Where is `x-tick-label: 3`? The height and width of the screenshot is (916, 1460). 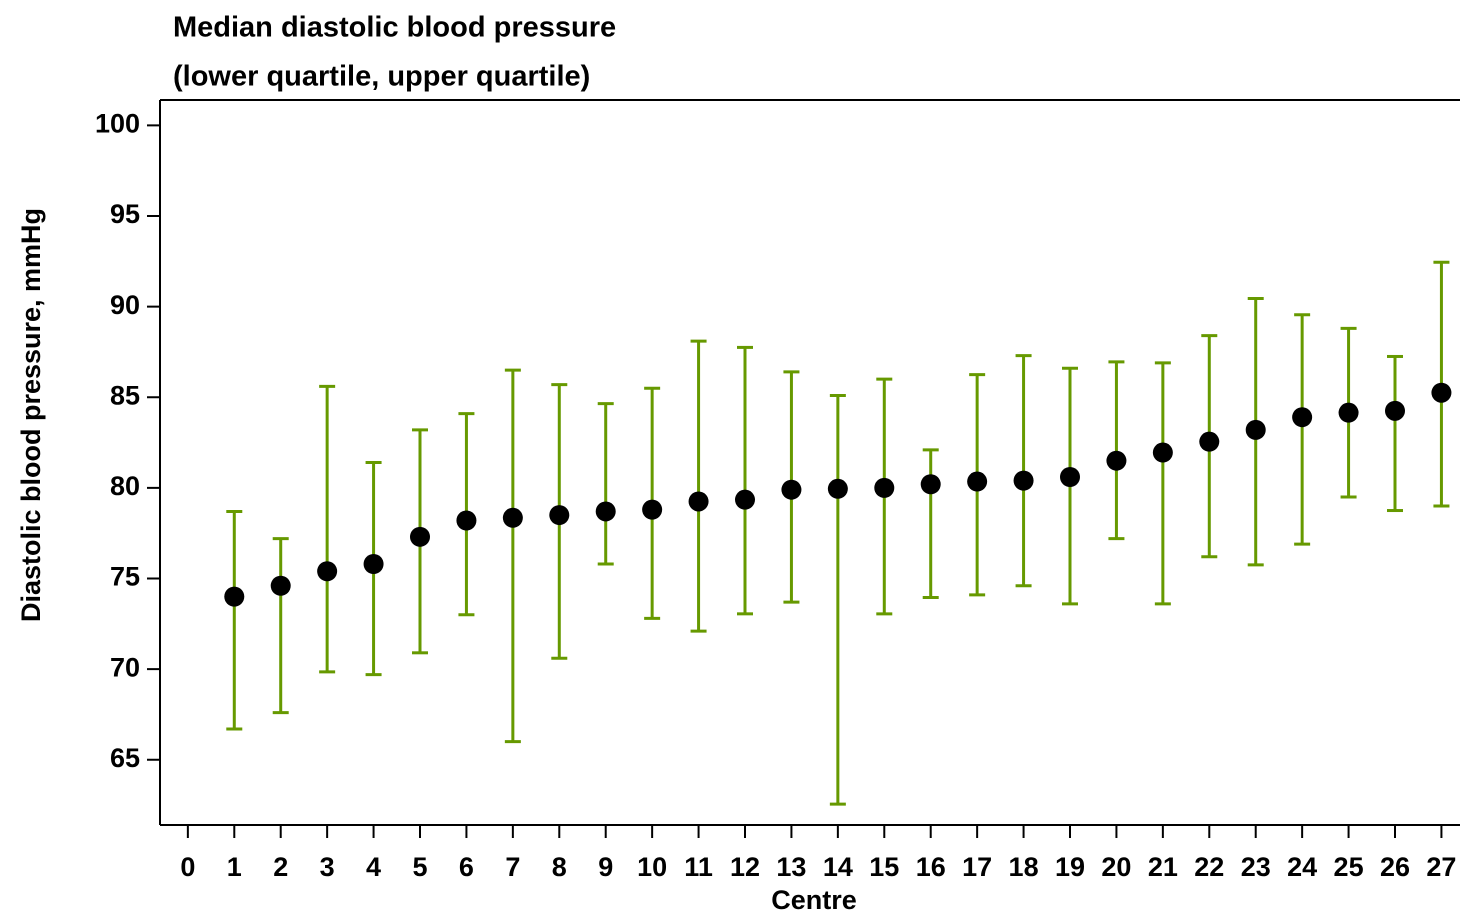
x-tick-label: 3 is located at coordinates (327, 867).